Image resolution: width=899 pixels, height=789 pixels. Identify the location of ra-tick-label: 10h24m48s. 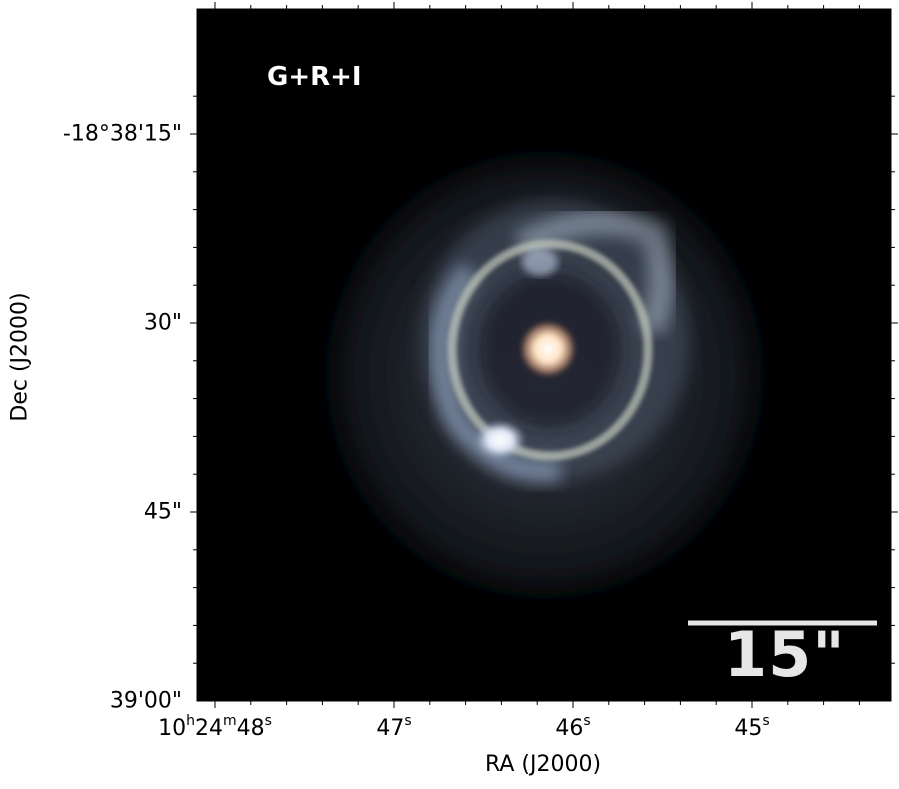
(215, 727).